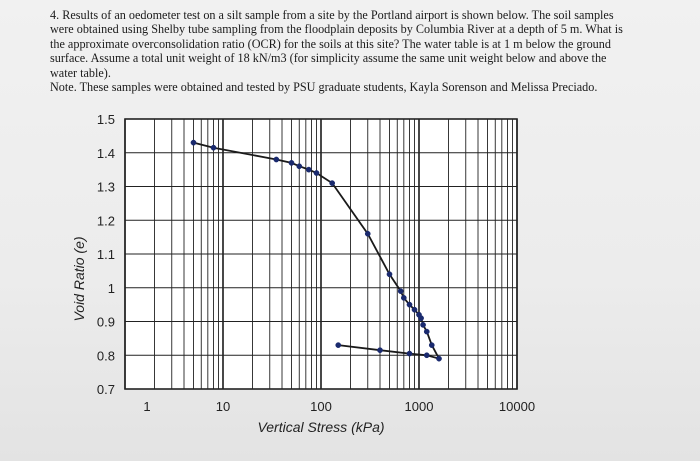 The image size is (700, 461). I want to click on y-tick-label: 1.3, so click(106, 187).